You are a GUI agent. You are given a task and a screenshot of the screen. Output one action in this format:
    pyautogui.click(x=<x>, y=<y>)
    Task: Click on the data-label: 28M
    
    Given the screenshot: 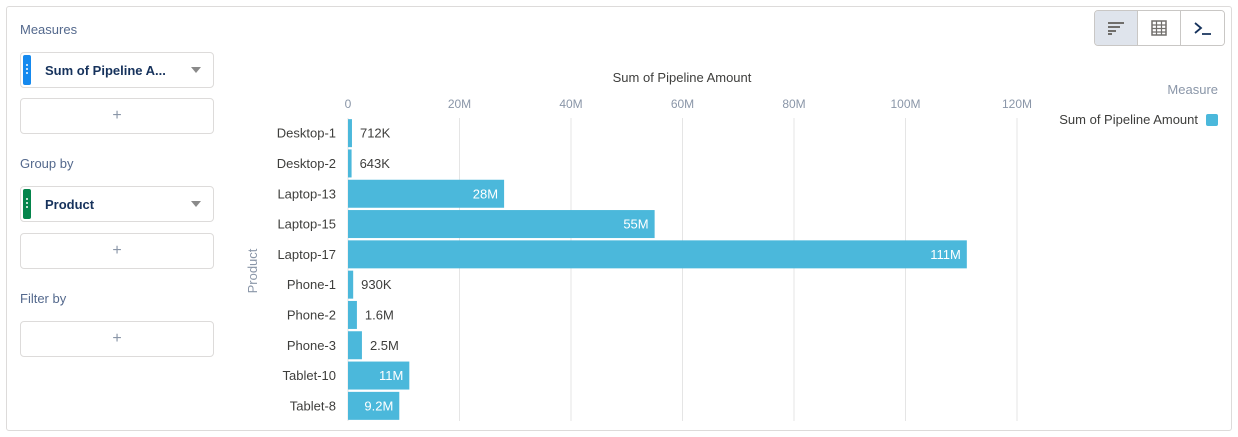 What is the action you would take?
    pyautogui.click(x=485, y=193)
    